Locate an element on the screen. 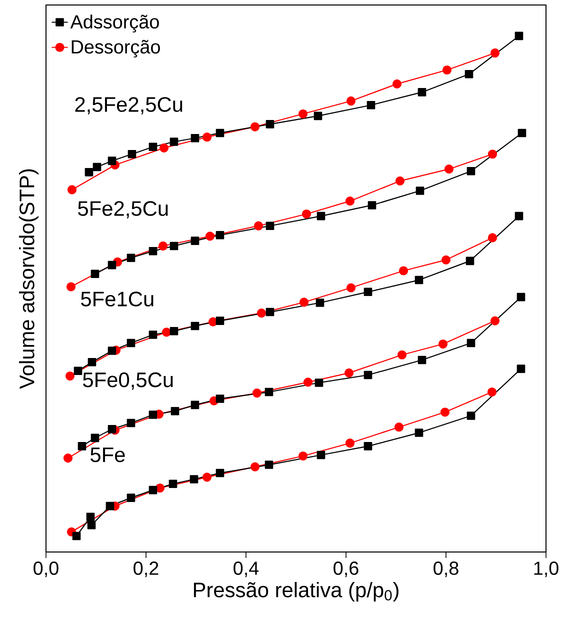 This screenshot has height=625, width=568. x-tick-label: 0,8 is located at coordinates (446, 570).